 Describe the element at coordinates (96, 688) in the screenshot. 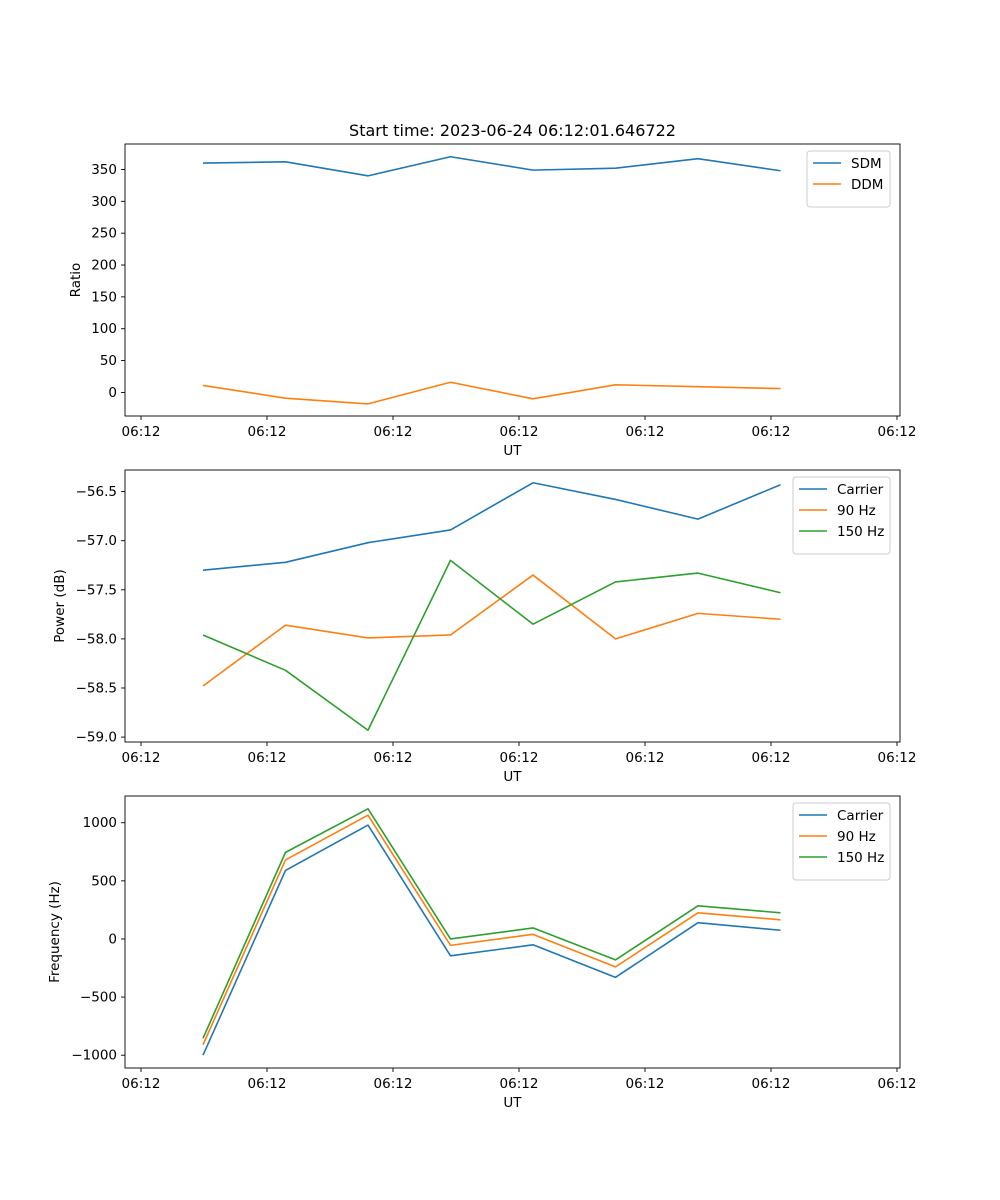

I see `y-tick-label: −58.5` at that location.